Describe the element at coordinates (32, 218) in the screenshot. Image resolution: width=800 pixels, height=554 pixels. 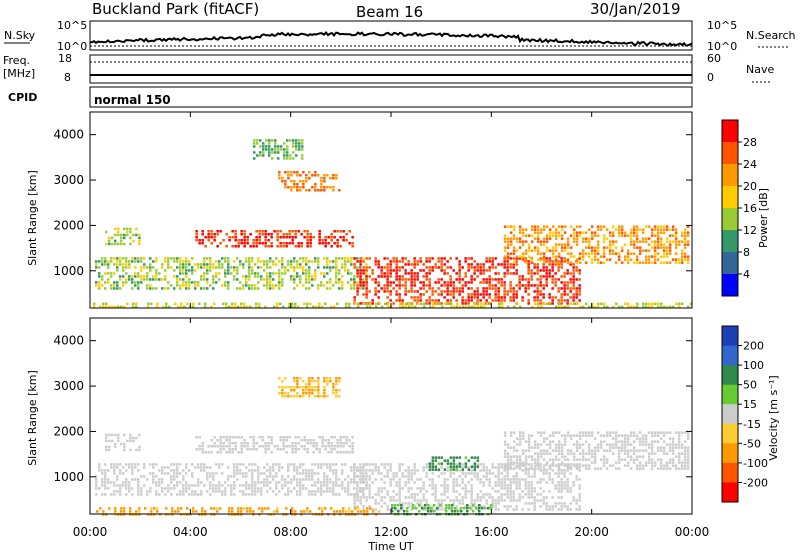
I see `power-y-axis-label: Slant Range [km]` at that location.